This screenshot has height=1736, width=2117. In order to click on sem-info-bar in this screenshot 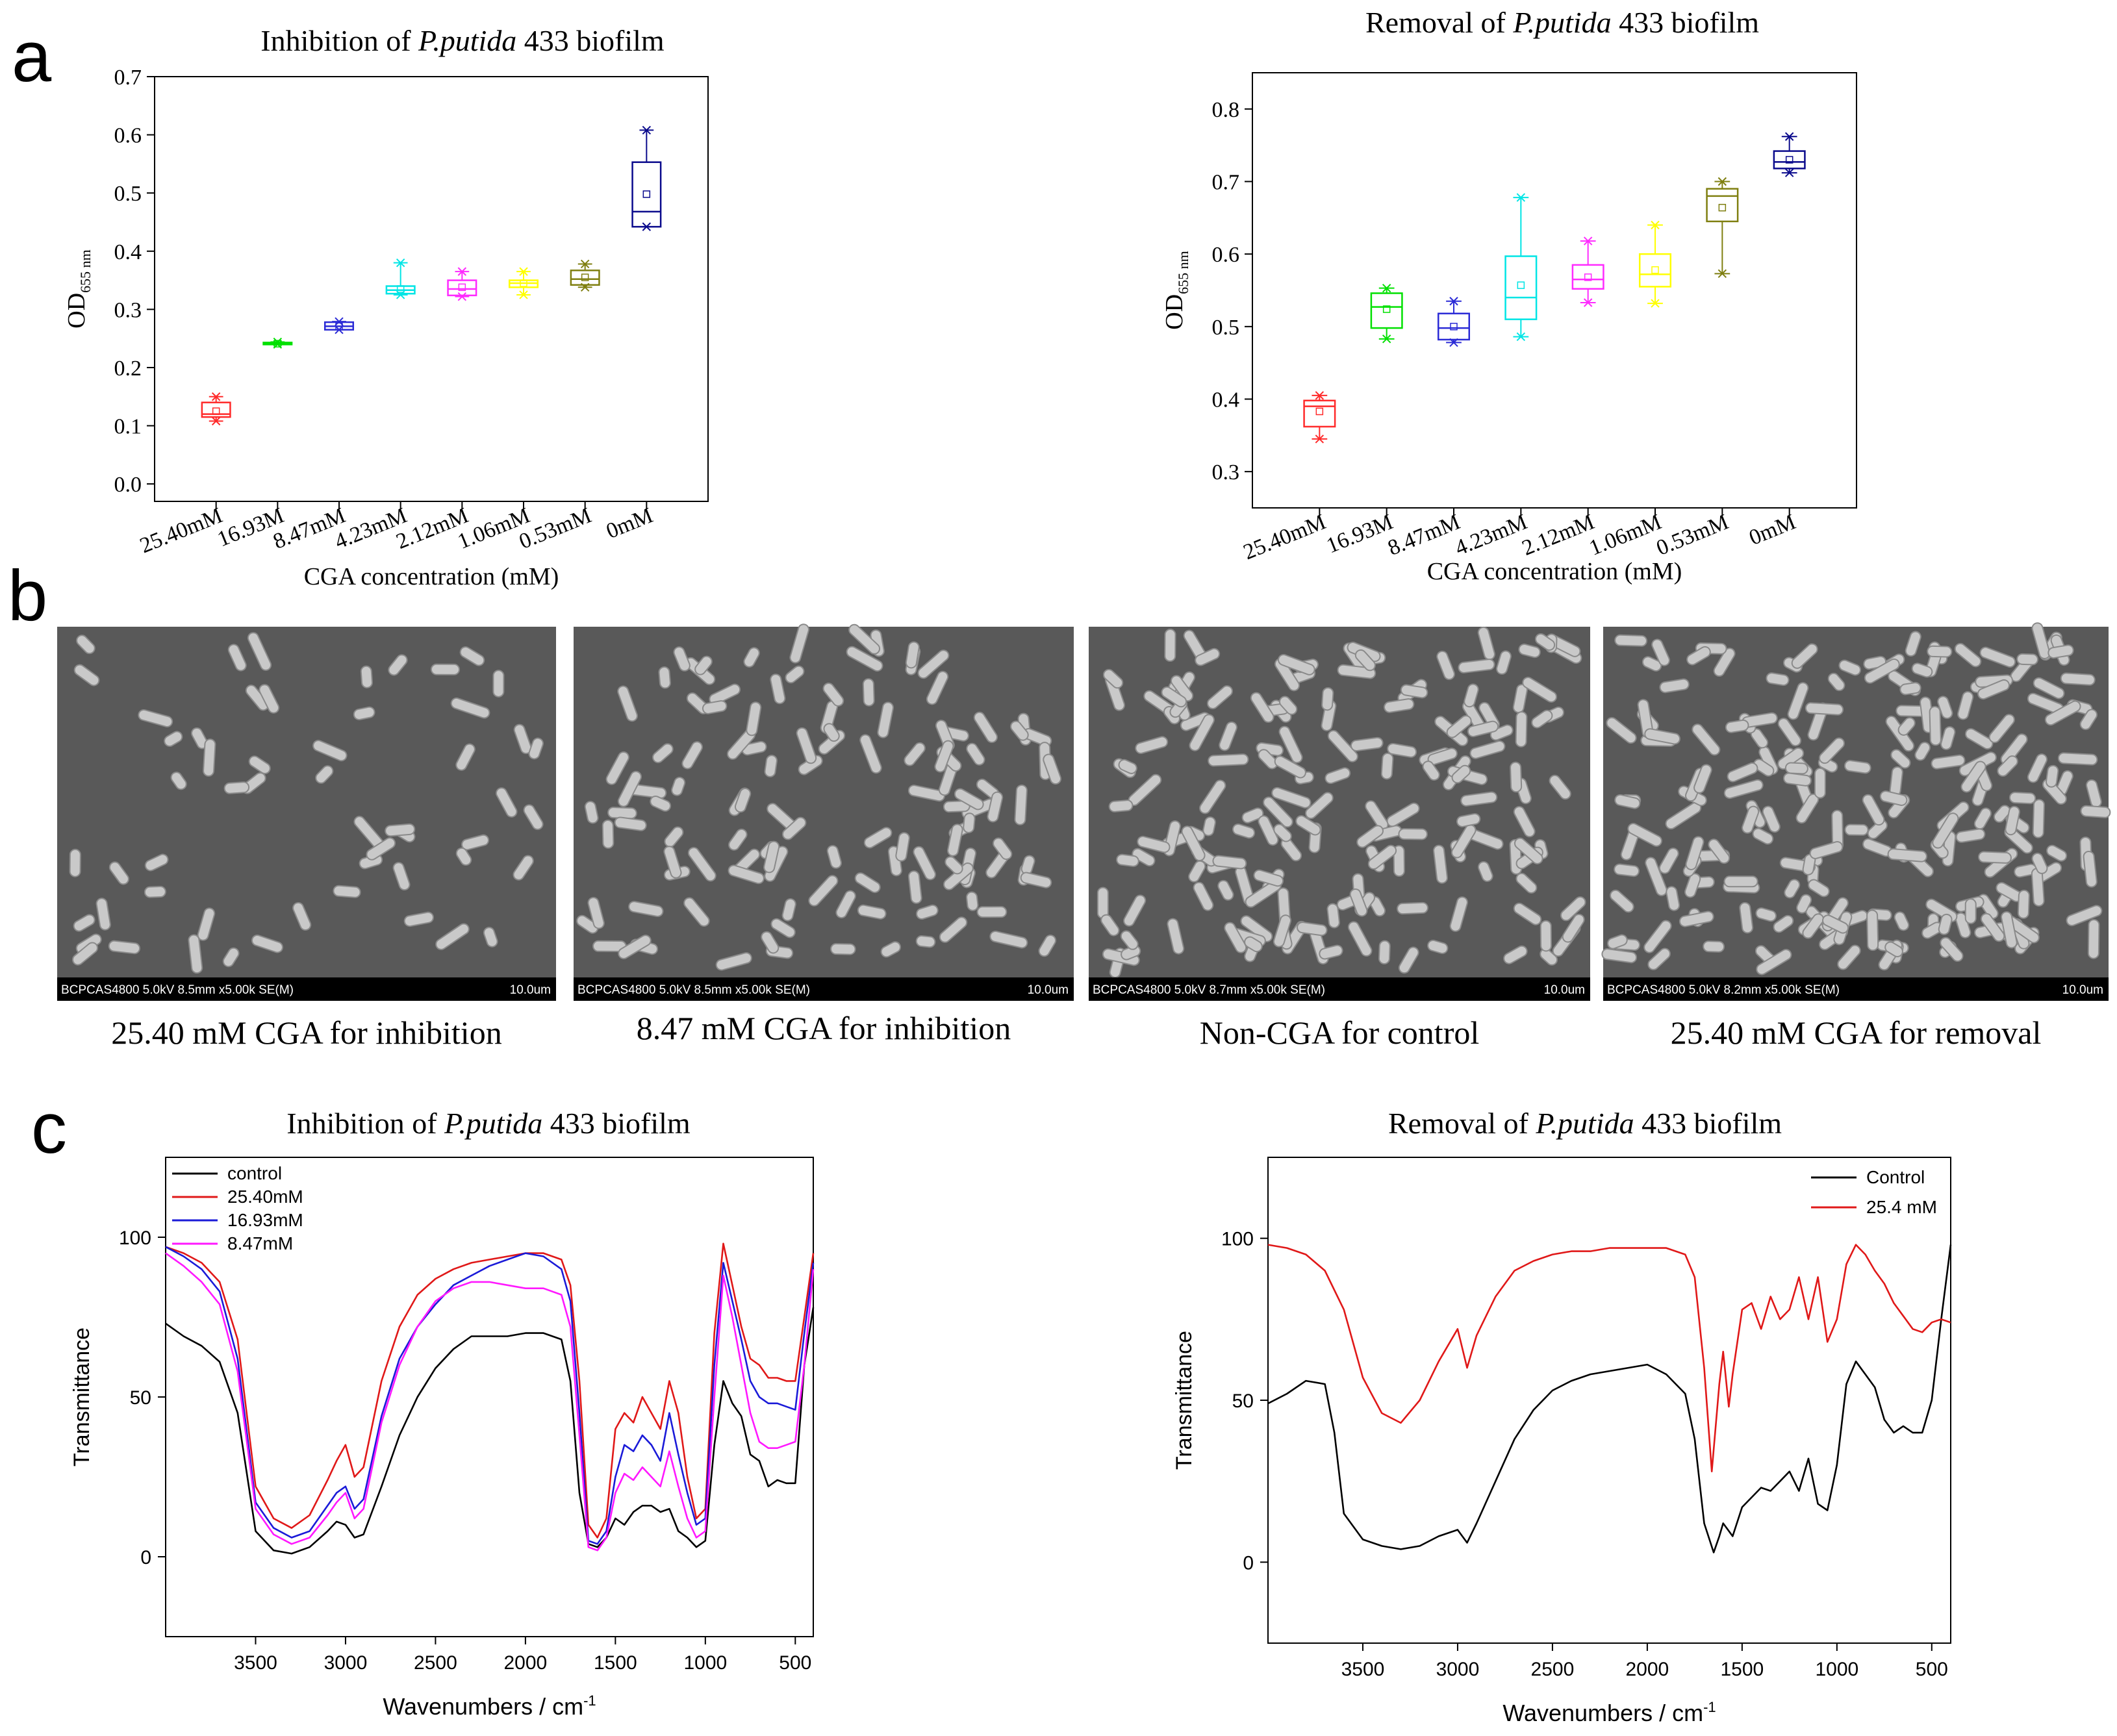, I will do `click(1339, 989)`.